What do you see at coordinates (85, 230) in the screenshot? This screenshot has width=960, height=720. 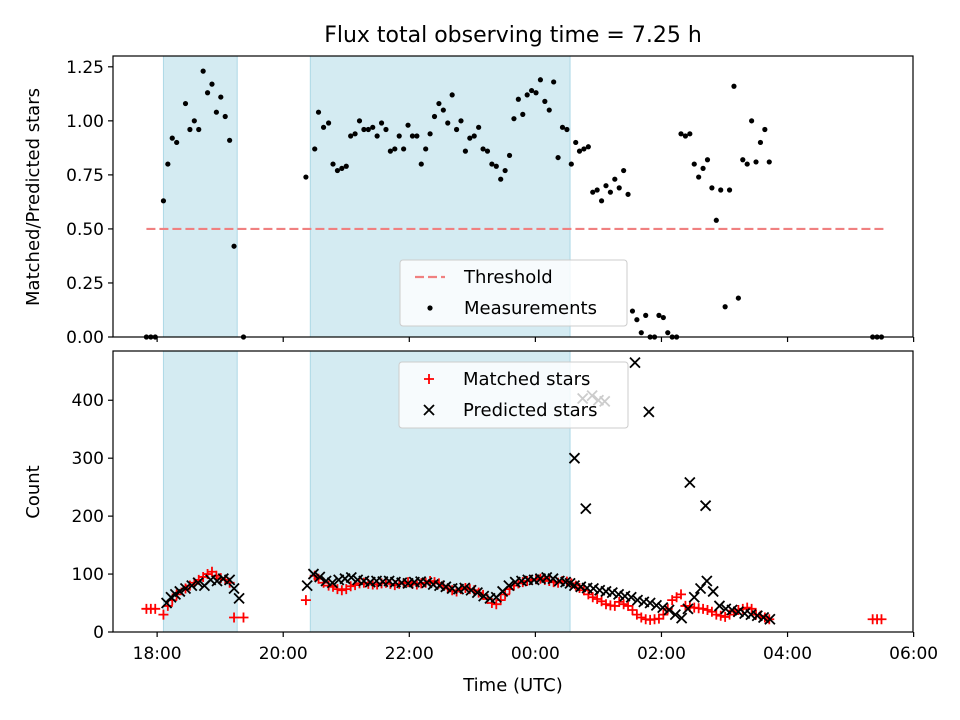 I see `y-tick-label: 0.50` at bounding box center [85, 230].